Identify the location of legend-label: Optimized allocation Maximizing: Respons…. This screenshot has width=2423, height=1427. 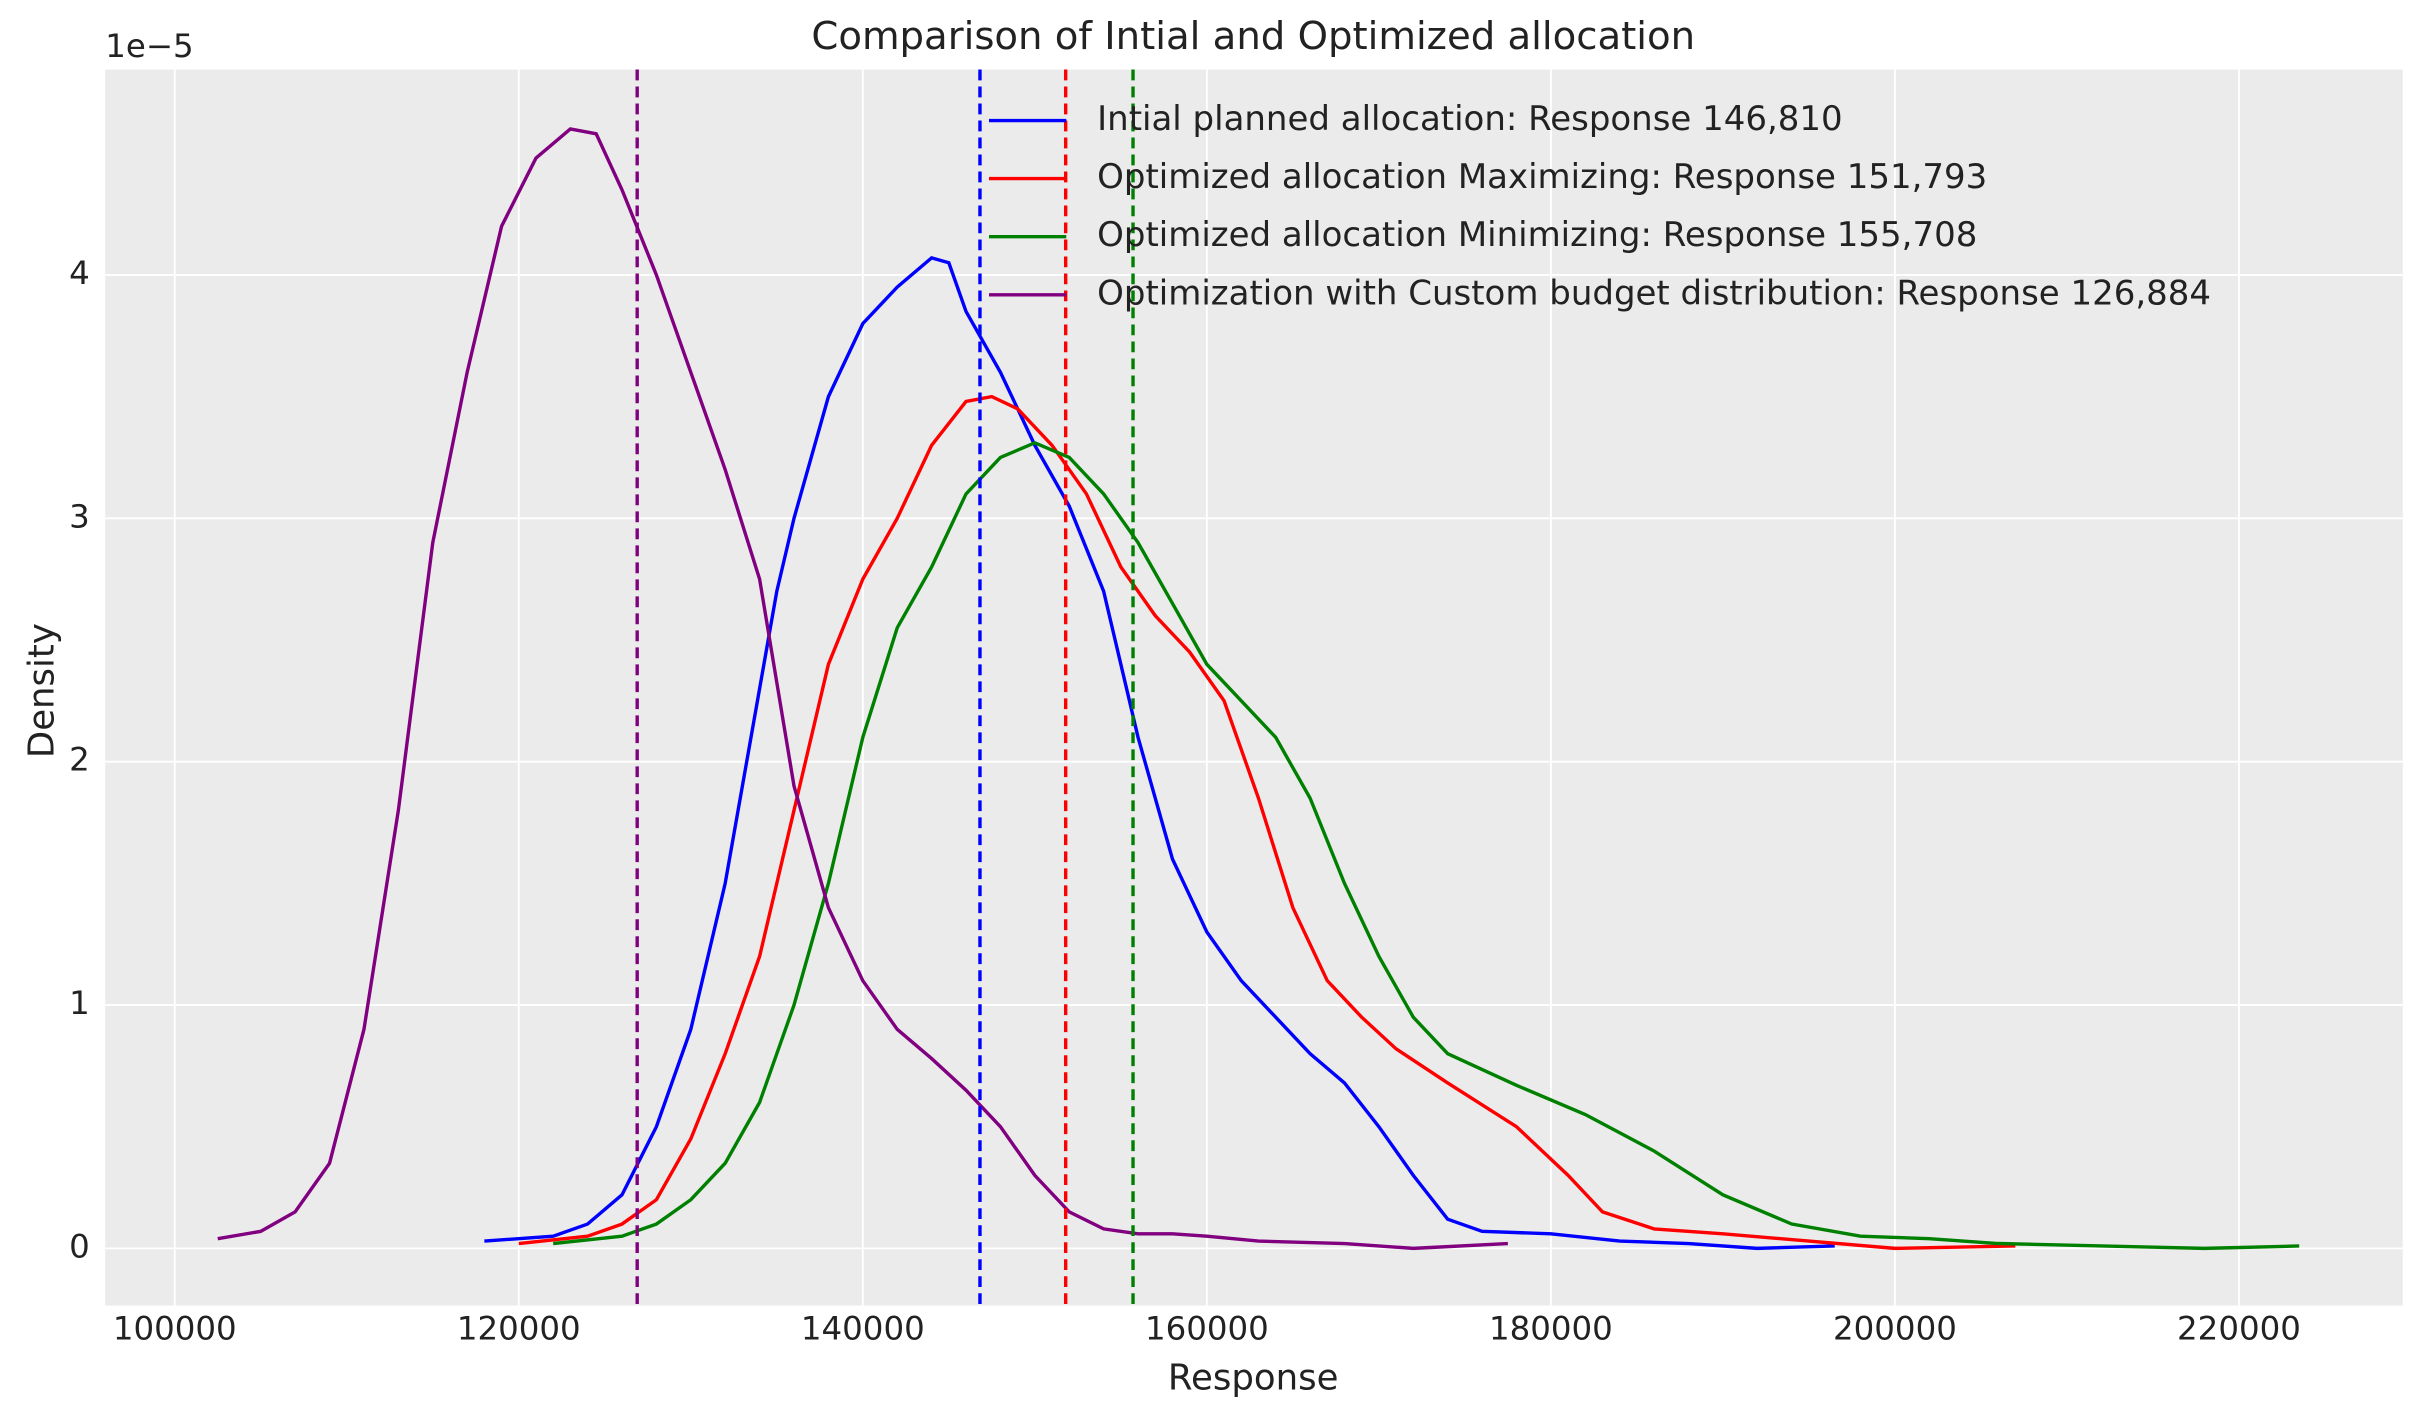
(1542, 177).